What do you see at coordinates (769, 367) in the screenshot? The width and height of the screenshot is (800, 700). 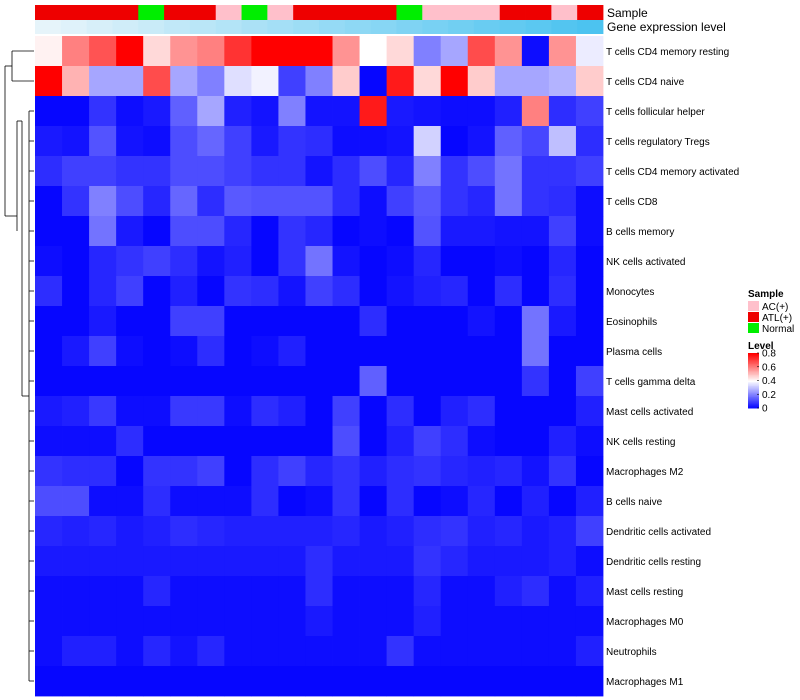 I see `colorbar-tick-label: 0.6` at bounding box center [769, 367].